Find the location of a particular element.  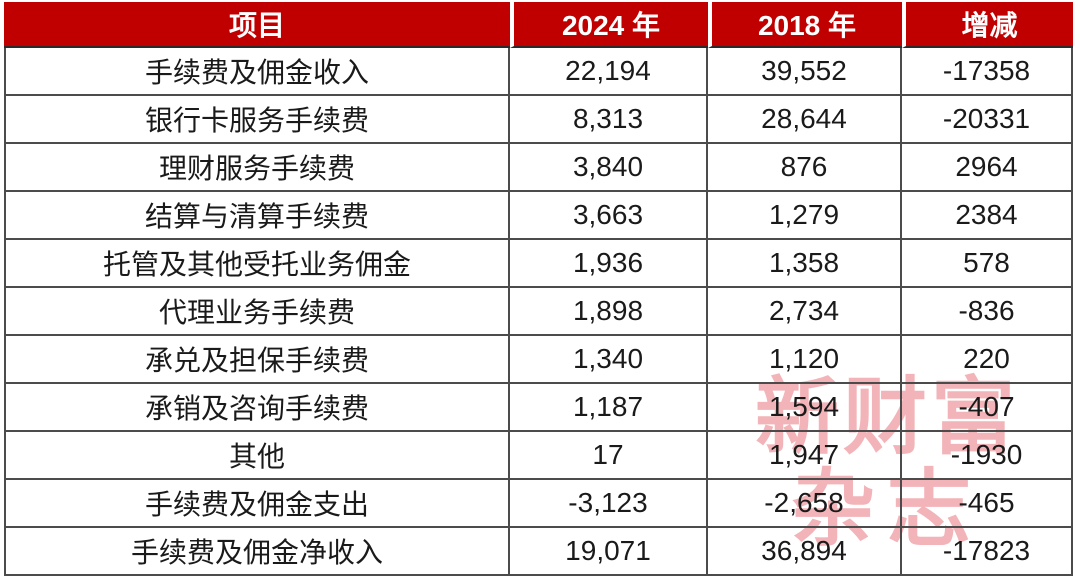

cell-2024: -3,123 is located at coordinates (609, 504).